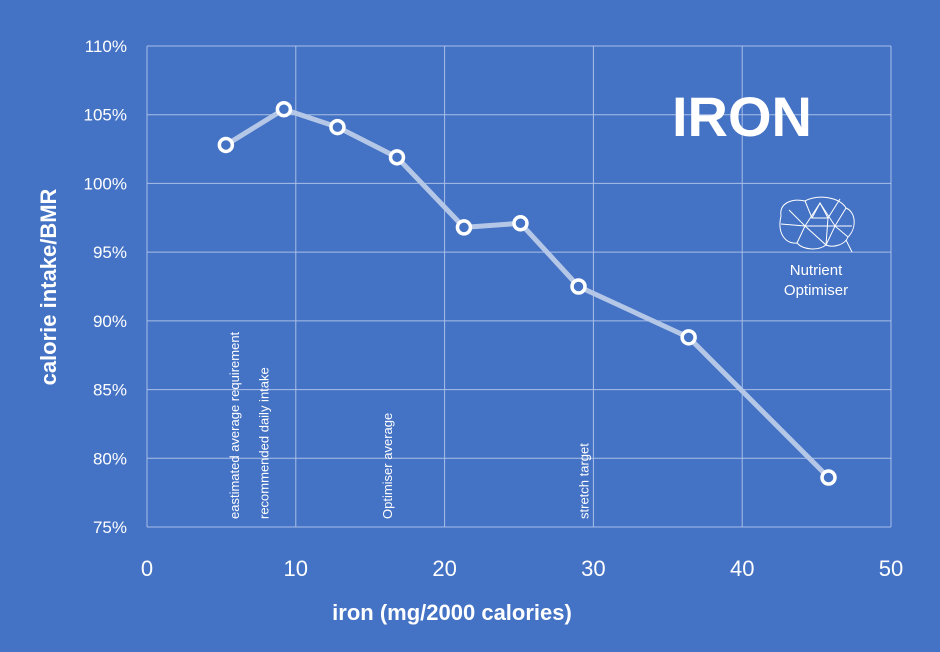  Describe the element at coordinates (48, 286) in the screenshot. I see `y-axis-label: calorie intake/BMR` at that location.